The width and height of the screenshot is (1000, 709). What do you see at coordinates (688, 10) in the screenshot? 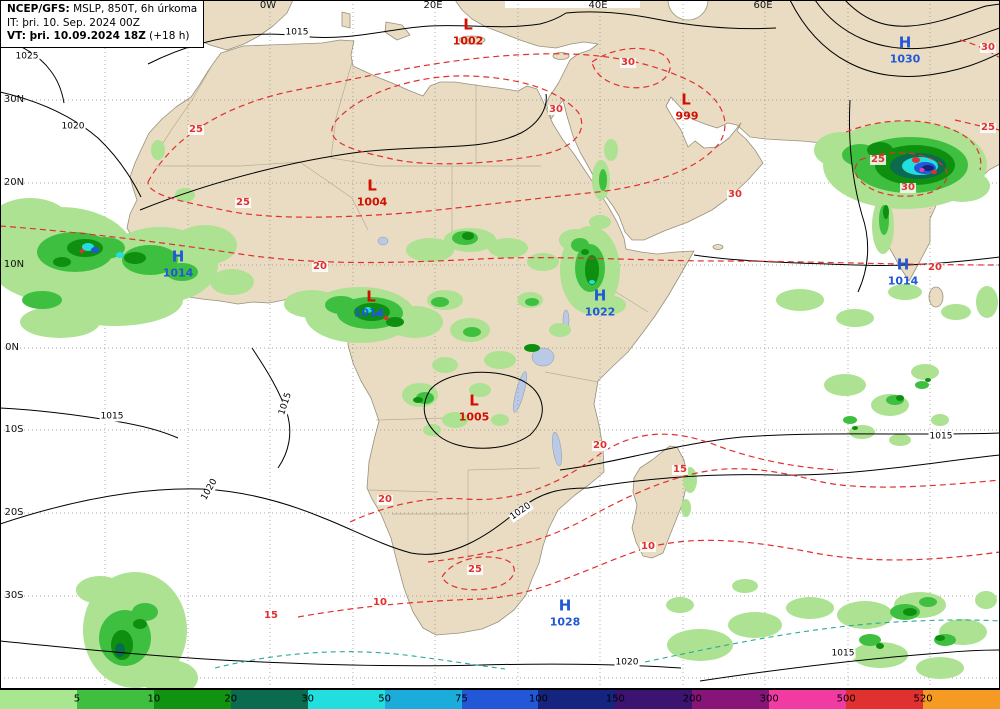
I see `caspian-sea` at bounding box center [688, 10].